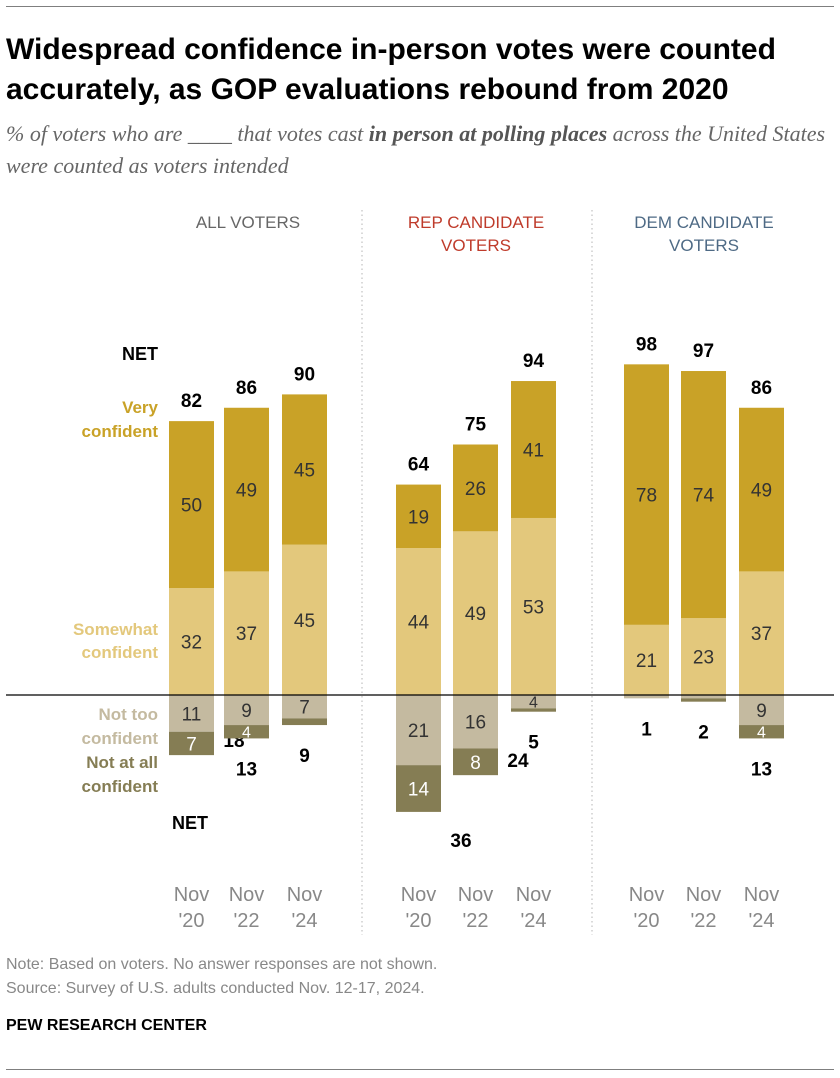 This screenshot has width=840, height=1078. I want to click on bar-not-too-g3-b2, so click(703, 697).